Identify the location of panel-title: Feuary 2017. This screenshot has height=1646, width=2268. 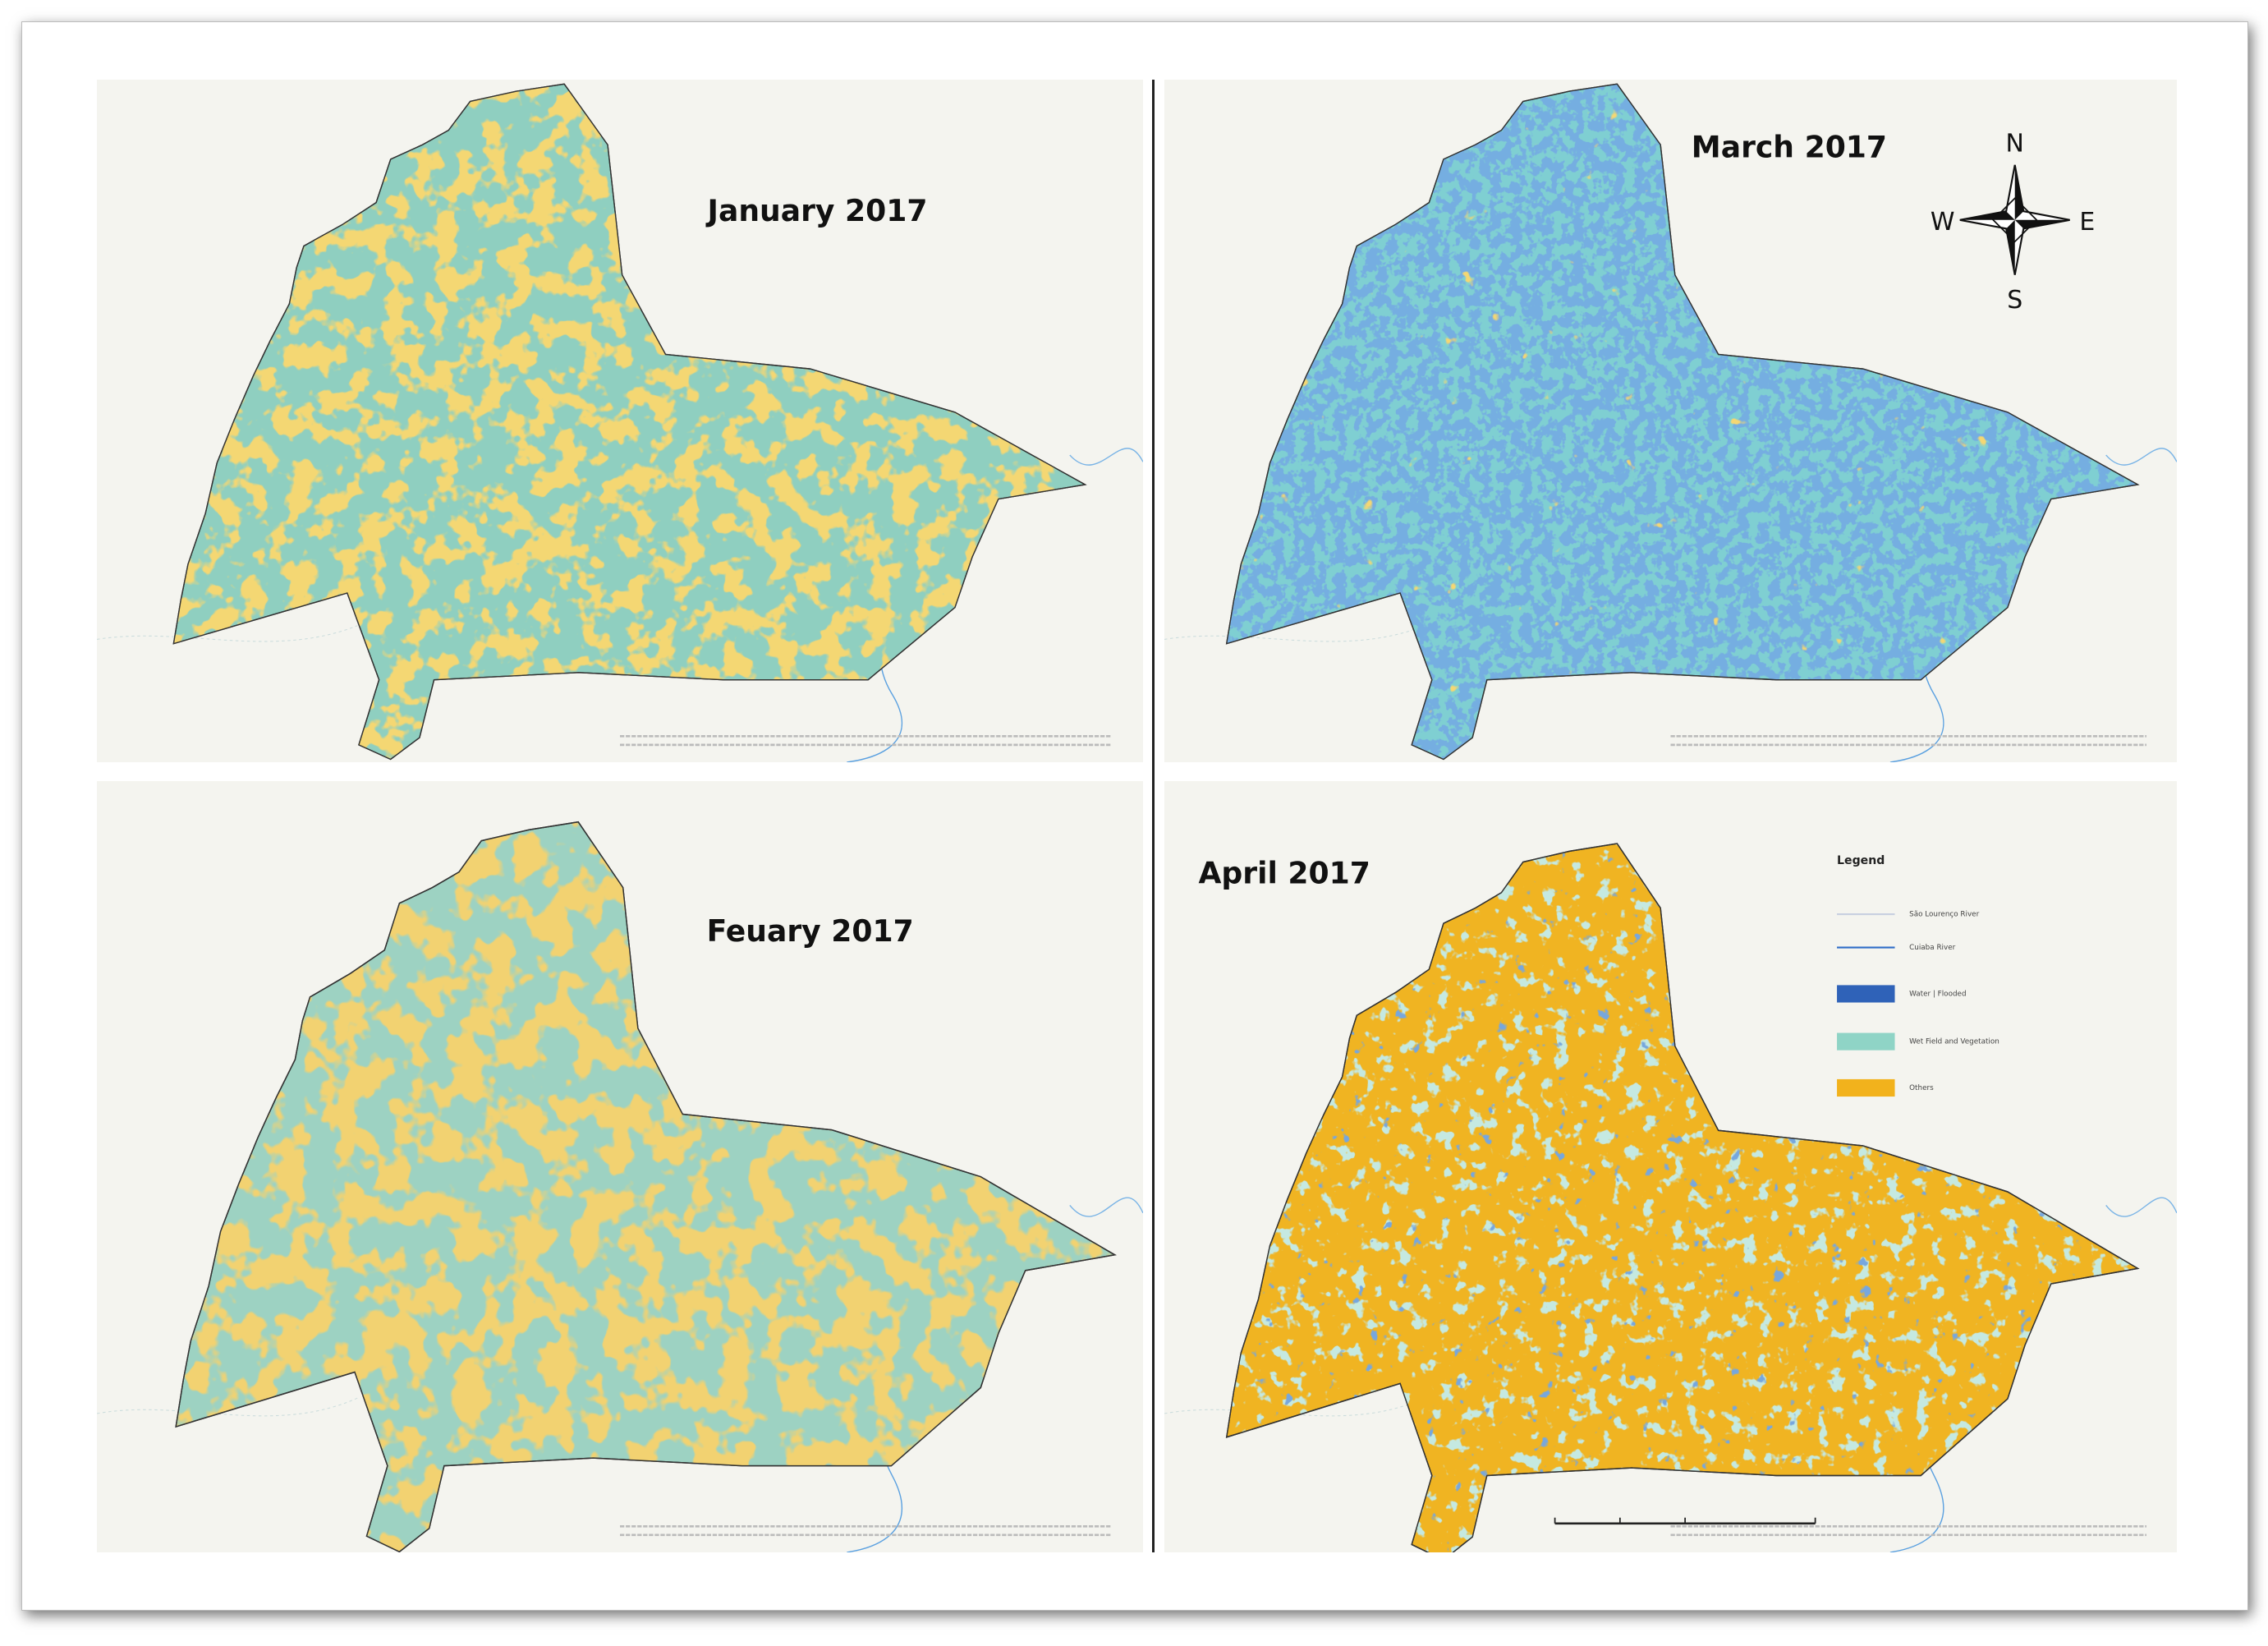
(810, 931).